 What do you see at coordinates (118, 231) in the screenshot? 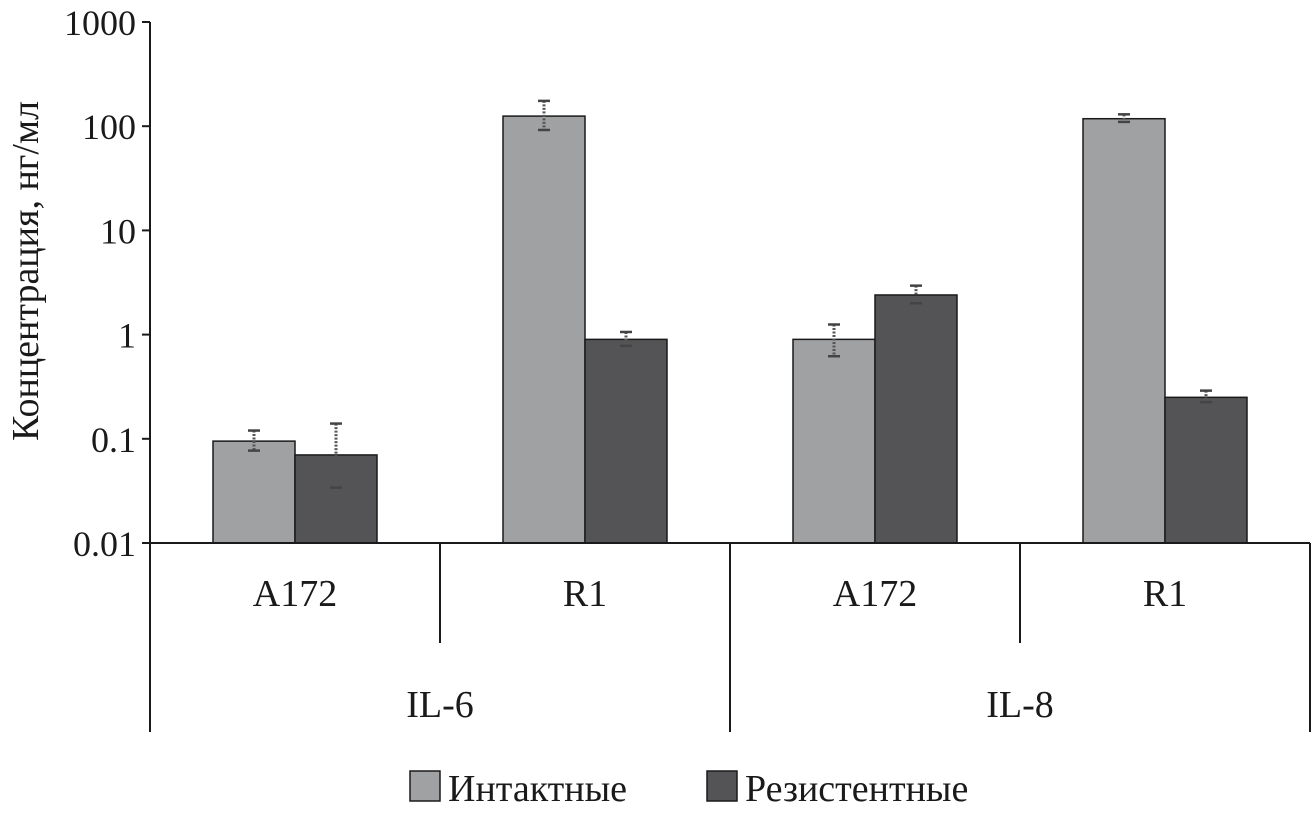
I see `y-tick-label: 10` at bounding box center [118, 231].